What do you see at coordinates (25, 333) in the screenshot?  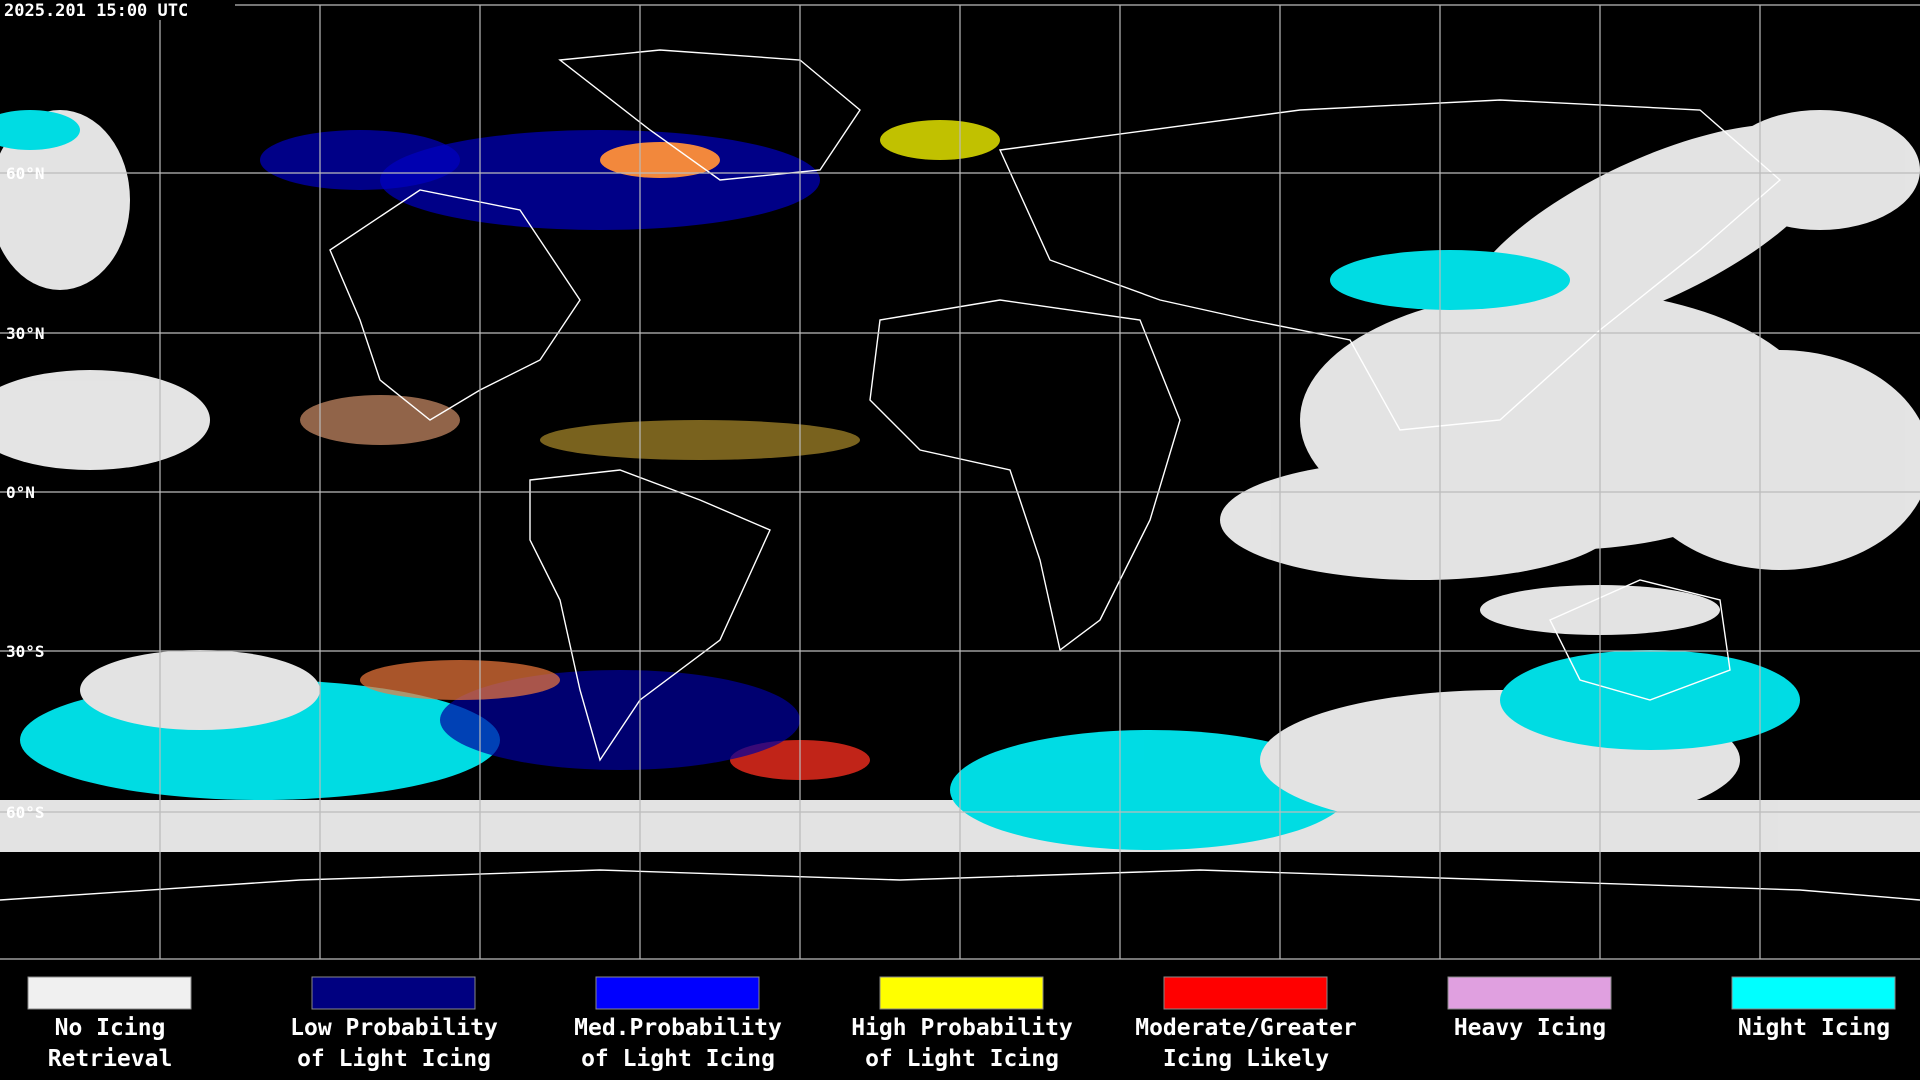 I see `lat-label: 30°N` at bounding box center [25, 333].